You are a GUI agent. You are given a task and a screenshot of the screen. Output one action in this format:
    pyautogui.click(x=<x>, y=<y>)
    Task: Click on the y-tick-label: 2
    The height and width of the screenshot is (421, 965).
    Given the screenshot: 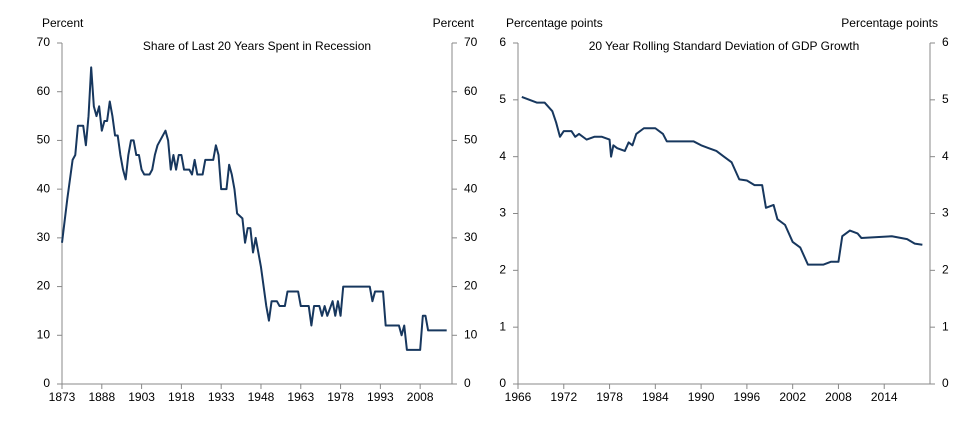 What is the action you would take?
    pyautogui.click(x=502, y=270)
    